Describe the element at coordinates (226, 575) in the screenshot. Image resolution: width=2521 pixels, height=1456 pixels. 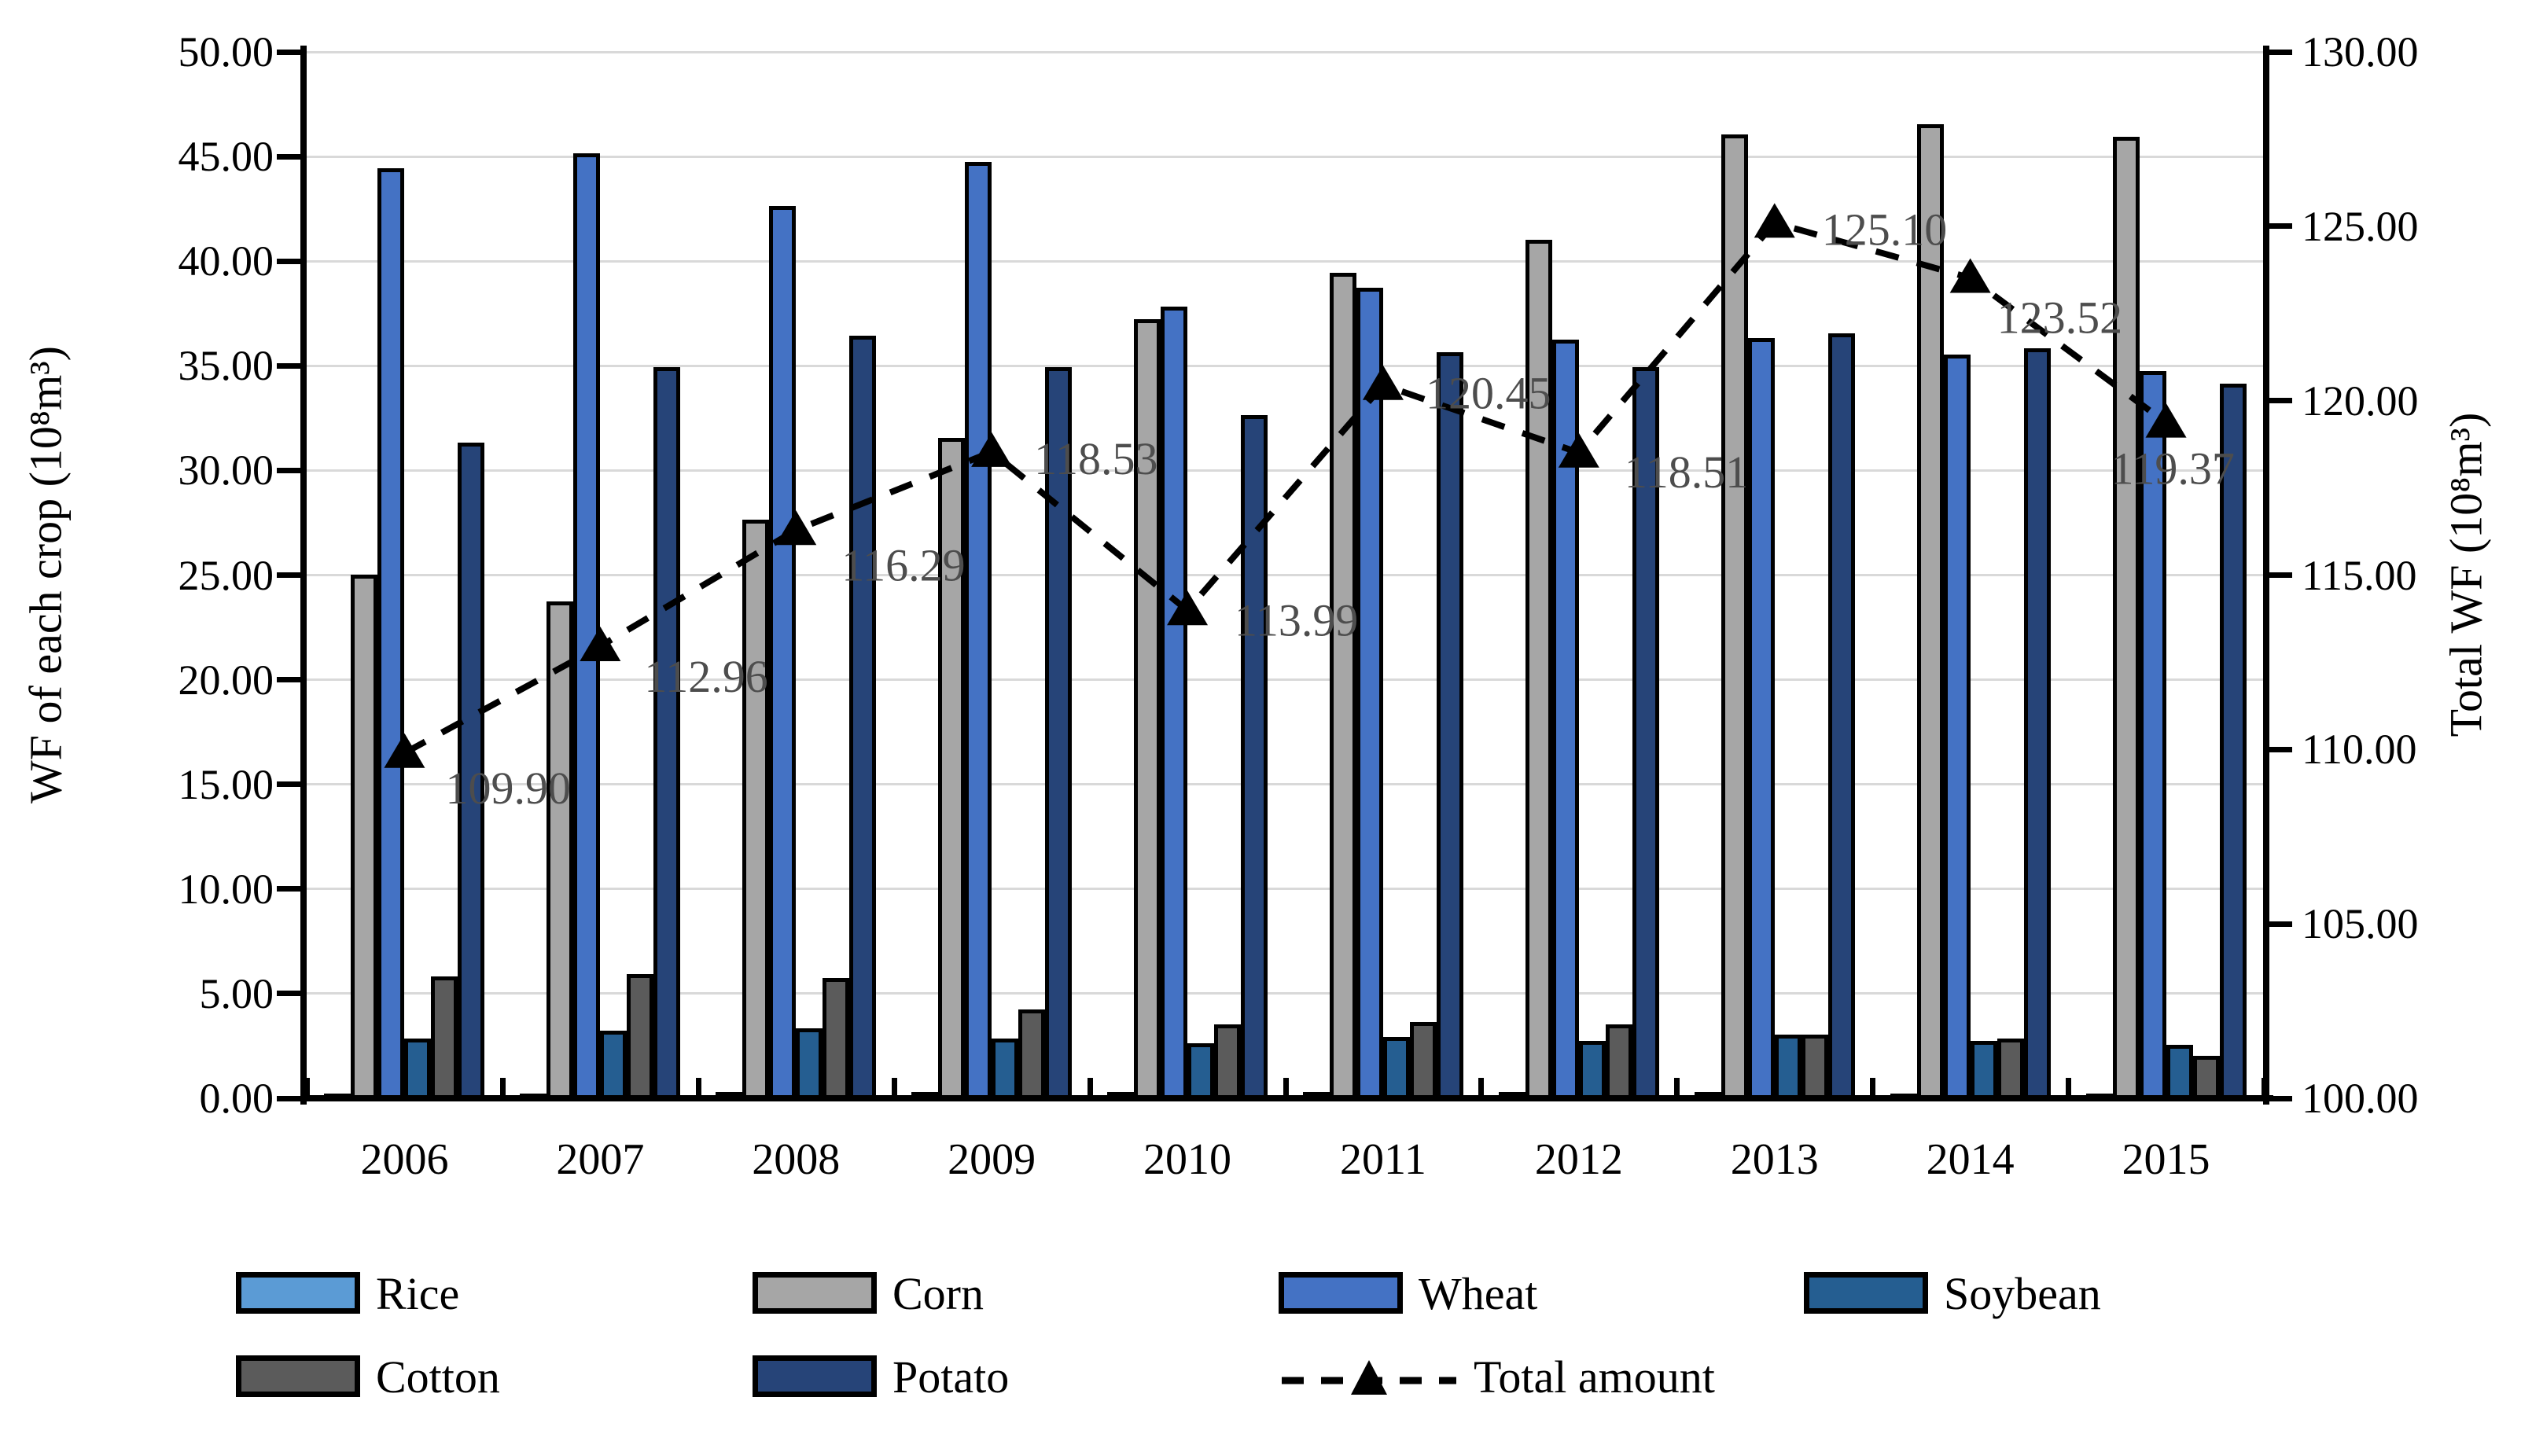
I see `left-axis-tick-label: 25.00` at that location.